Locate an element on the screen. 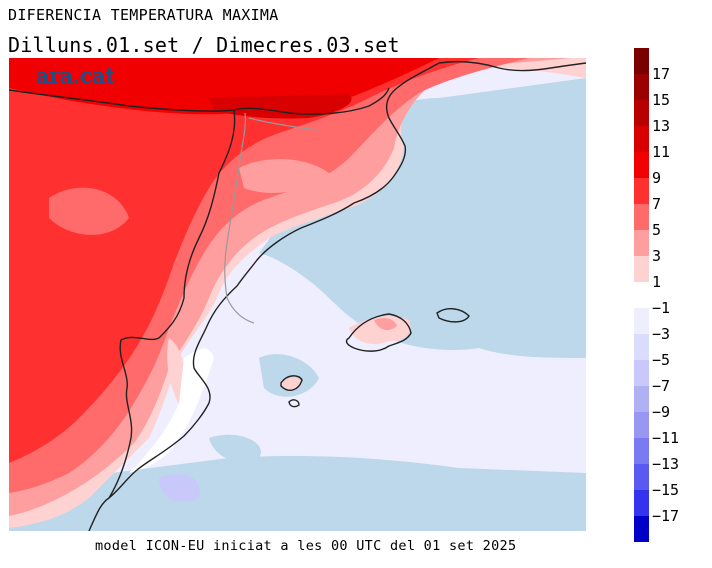 Image resolution: width=712 pixels, height=568 pixels. colorbar-tick-label: 5 is located at coordinates (657, 230).